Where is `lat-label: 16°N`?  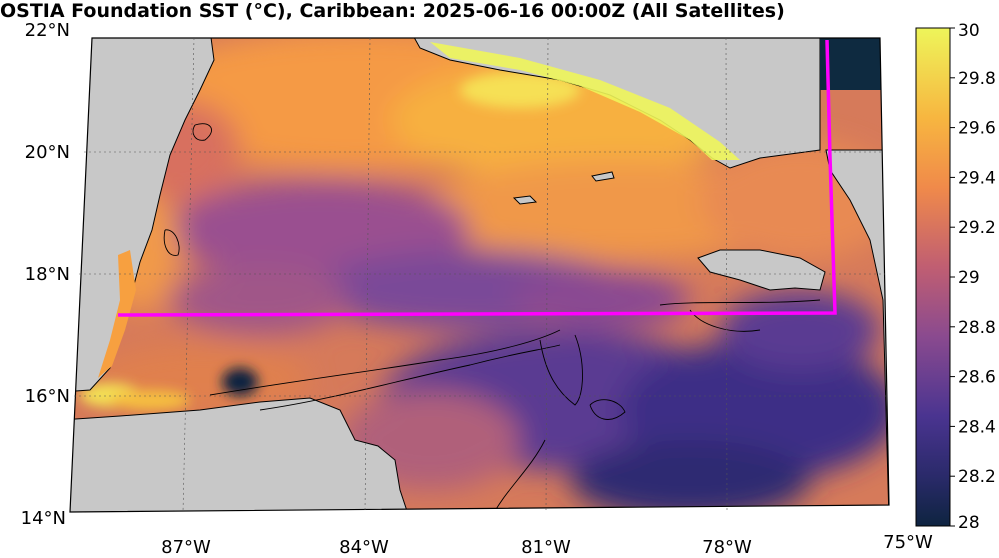 lat-label: 16°N is located at coordinates (47, 396).